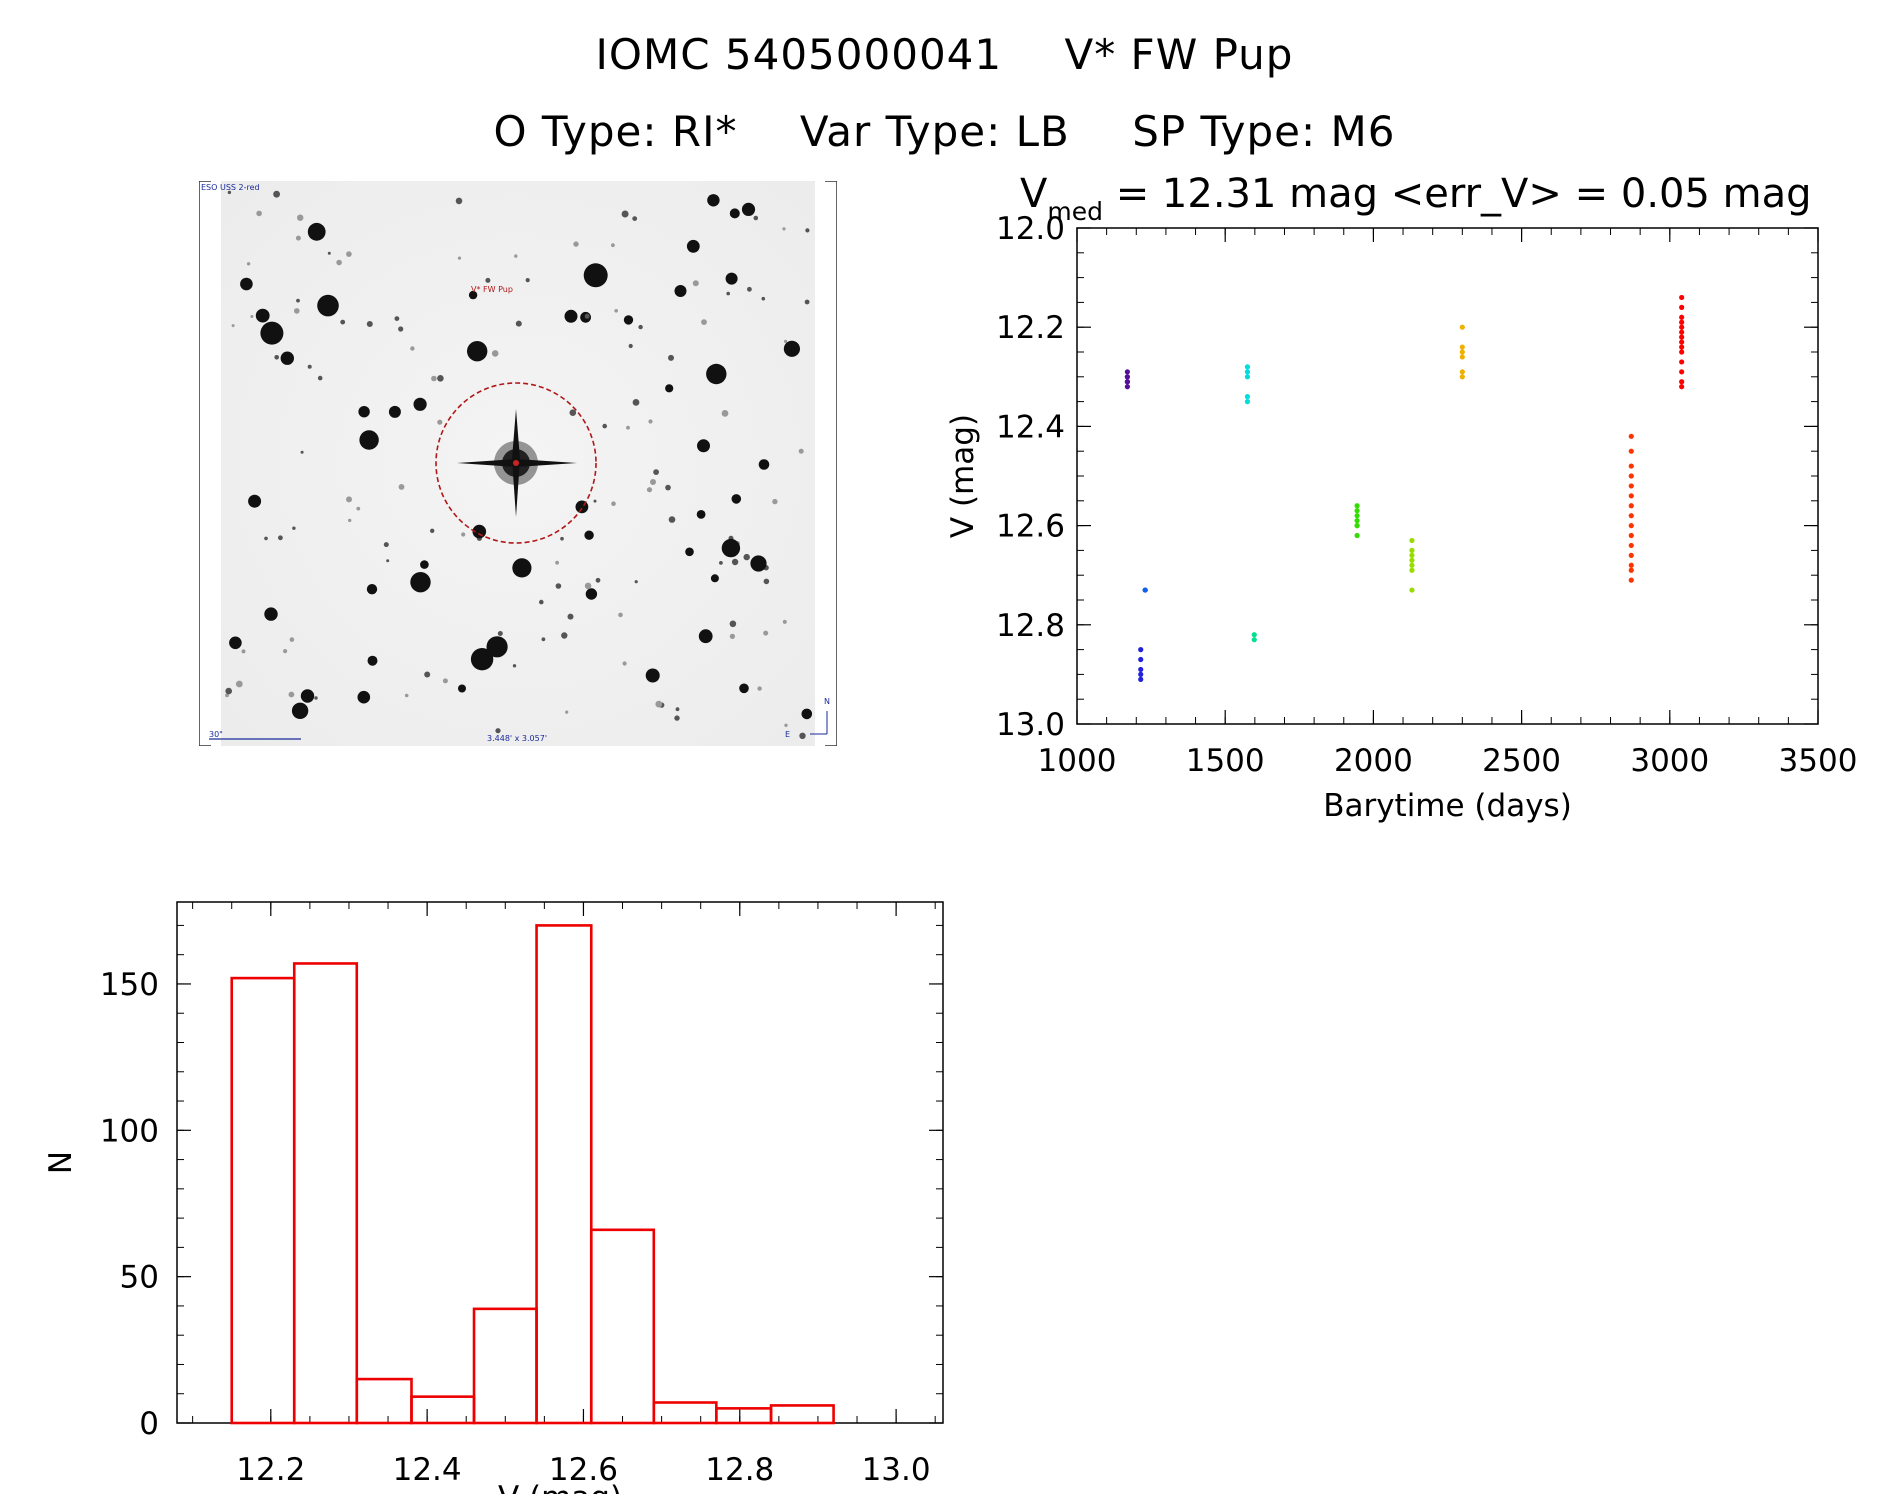 Image resolution: width=1889 pixels, height=1494 pixels. I want to click on x-tick-label: 2000, so click(1373, 761).